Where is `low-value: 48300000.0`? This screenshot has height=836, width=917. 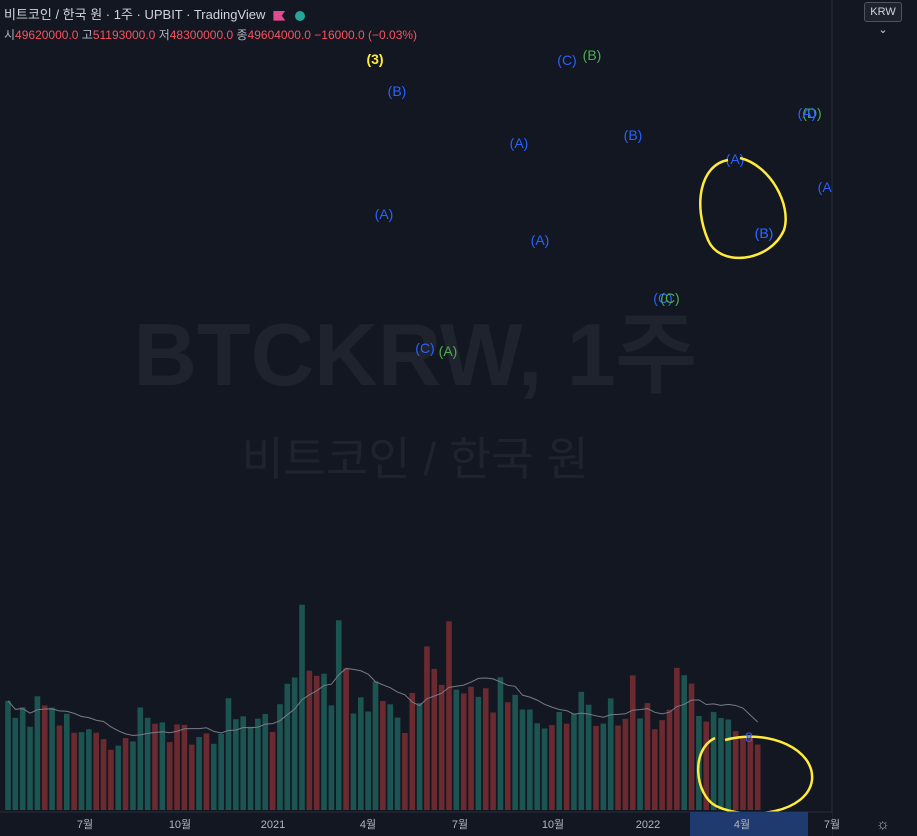 low-value: 48300000.0 is located at coordinates (201, 35).